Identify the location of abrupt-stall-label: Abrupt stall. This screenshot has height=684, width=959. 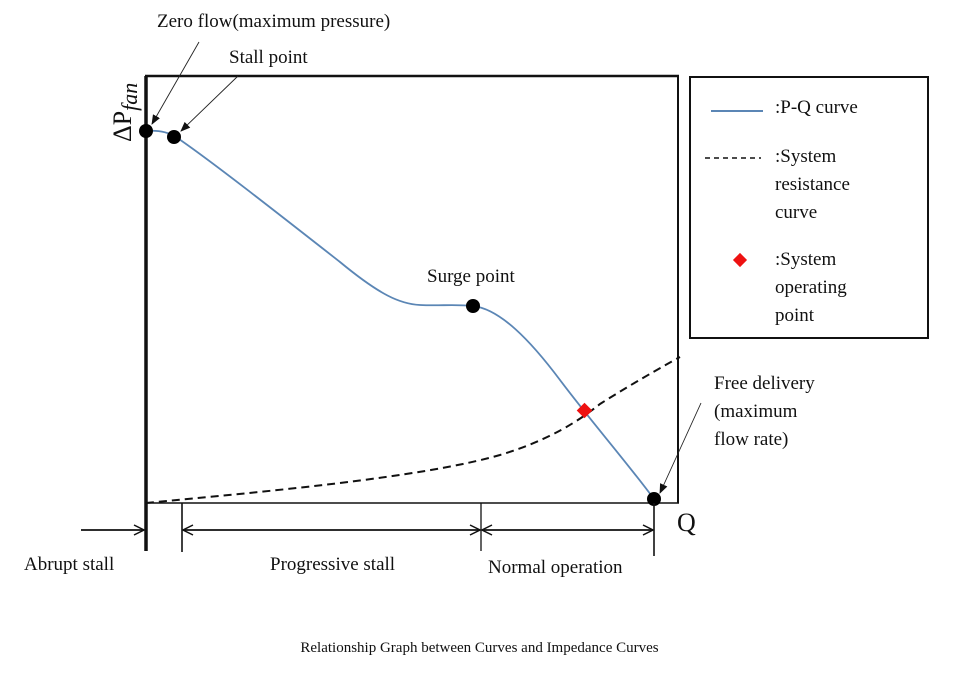
(69, 564).